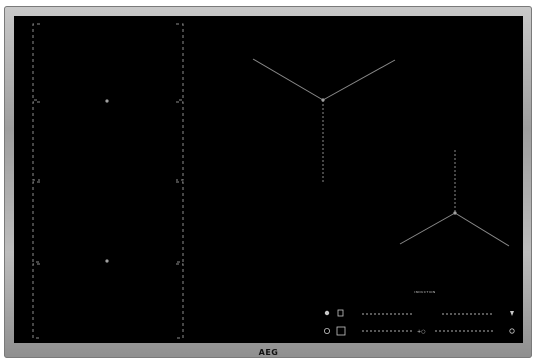 The width and height of the screenshot is (537, 363). I want to click on minus-plus-icon: +○, so click(421, 332).